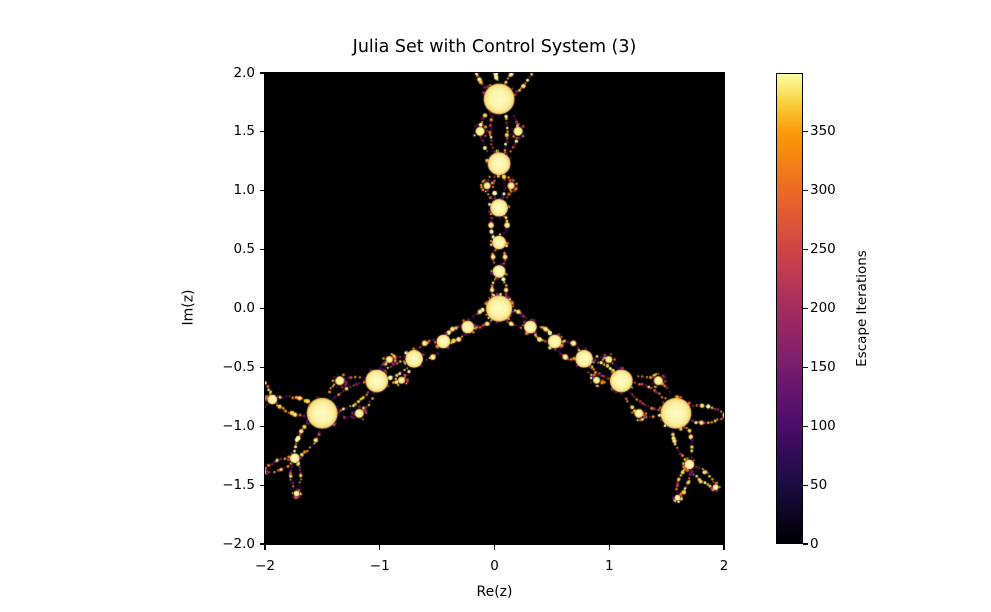 The width and height of the screenshot is (991, 612). What do you see at coordinates (789, 308) in the screenshot?
I see `colorbar` at bounding box center [789, 308].